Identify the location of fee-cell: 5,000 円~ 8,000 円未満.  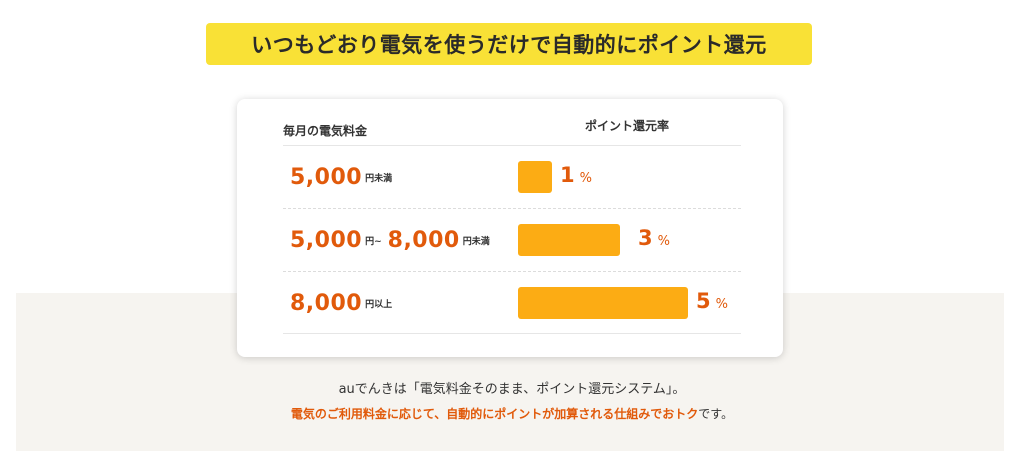
(390, 240).